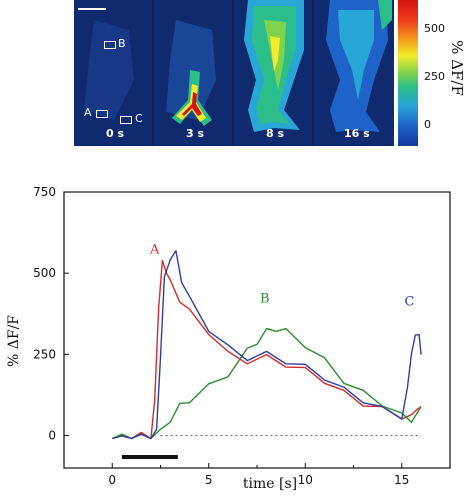 The image size is (474, 496). What do you see at coordinates (88, 112) in the screenshot?
I see `roi-label-a: A` at bounding box center [88, 112].